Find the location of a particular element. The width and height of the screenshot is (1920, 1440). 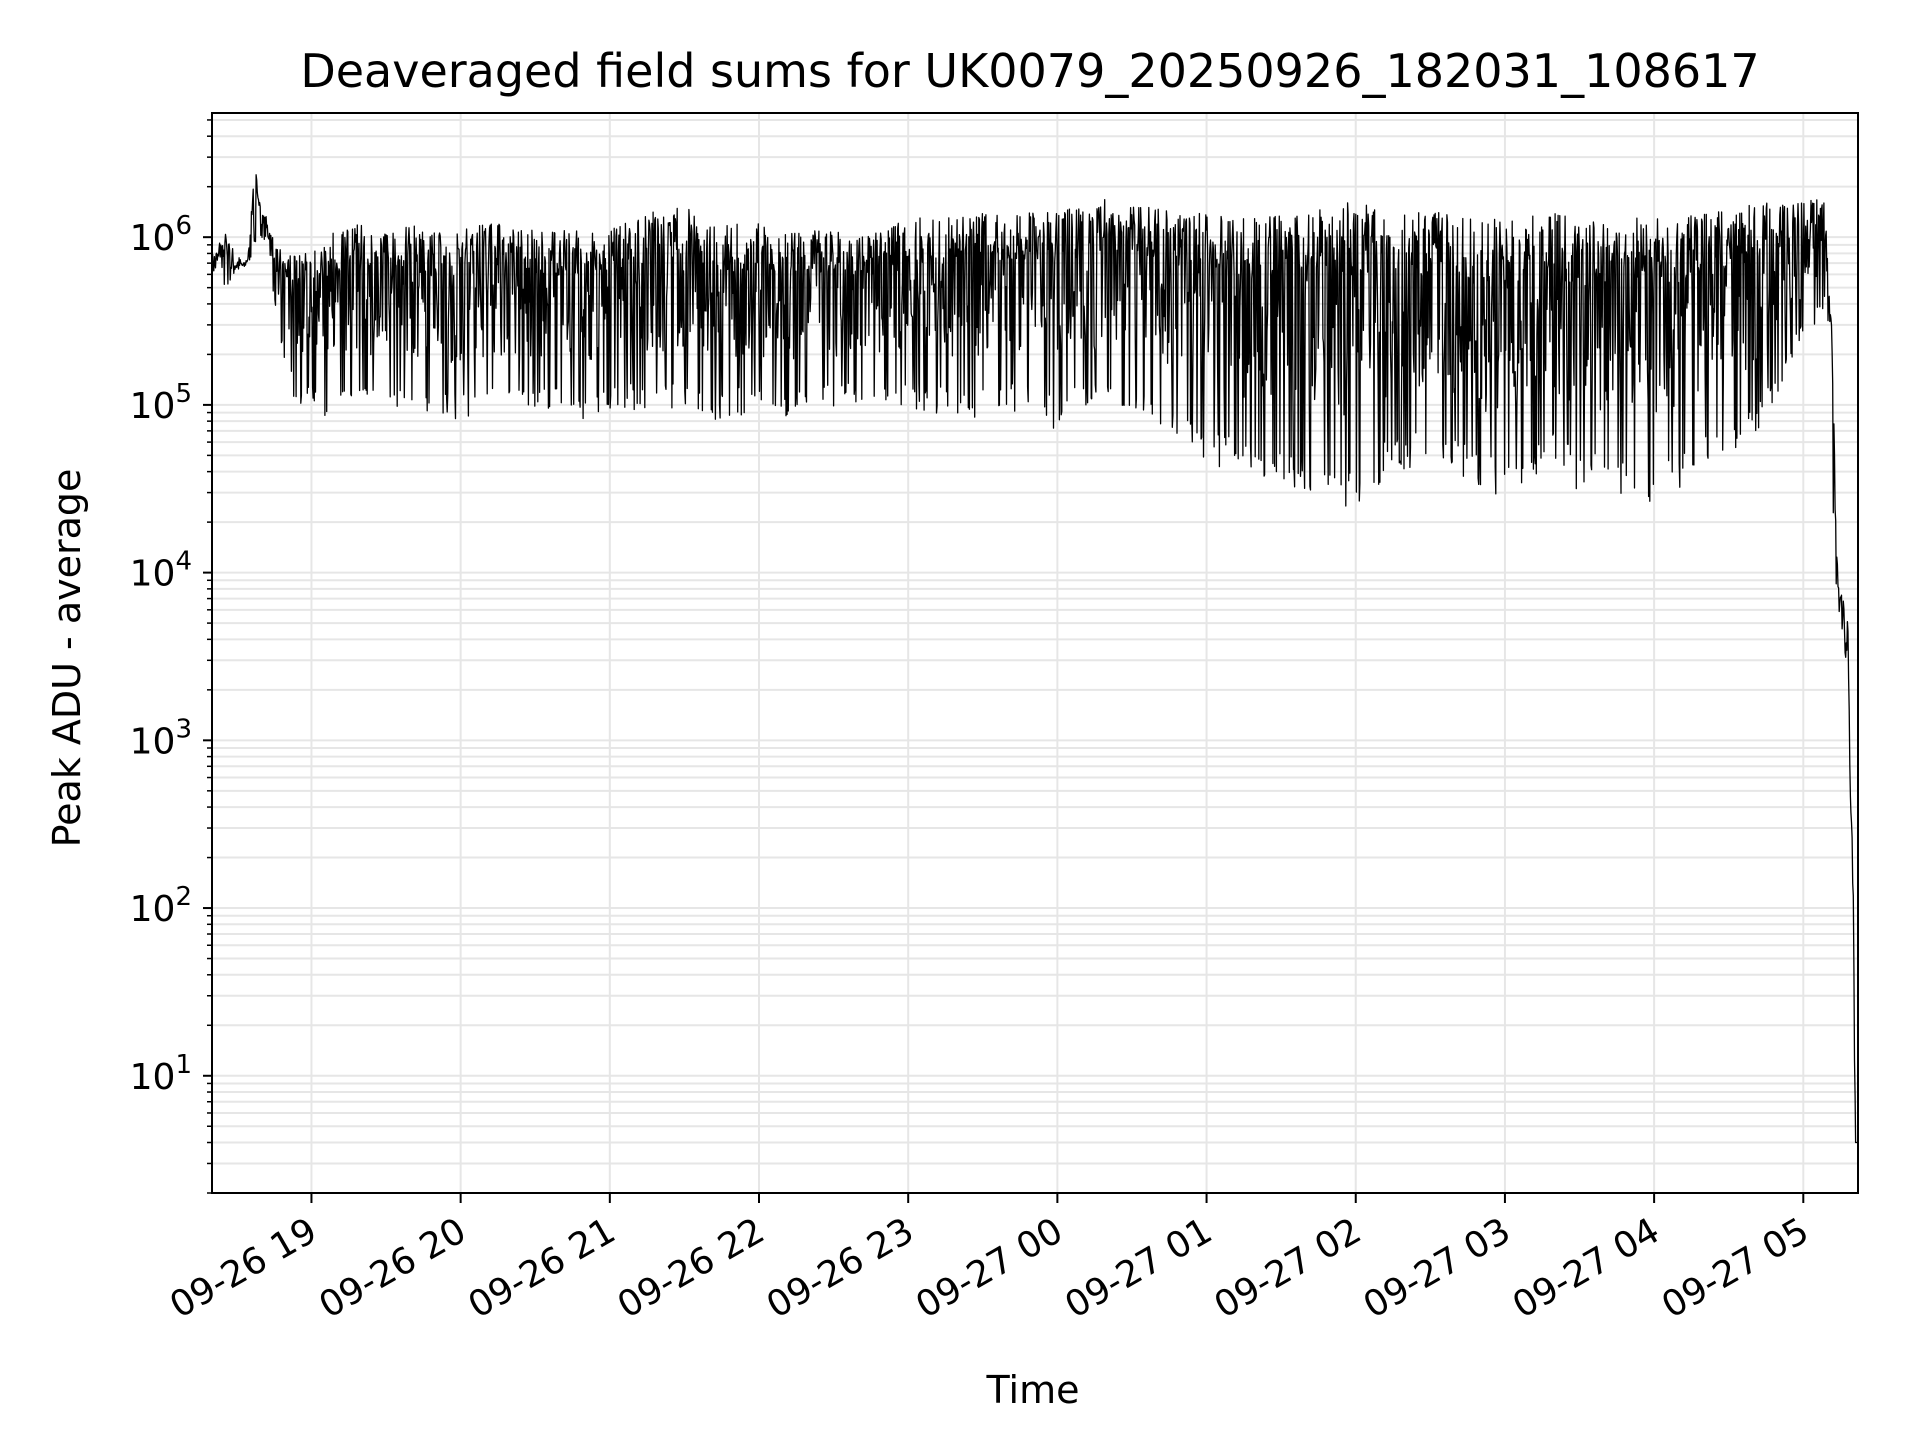

x-tick-label: 09-26 20 is located at coordinates (392, 1268).